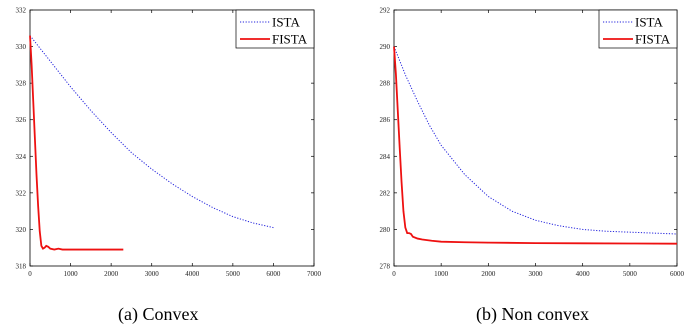  Describe the element at coordinates (532, 314) in the screenshot. I see `caption-non-convex: (b) Non convex` at that location.